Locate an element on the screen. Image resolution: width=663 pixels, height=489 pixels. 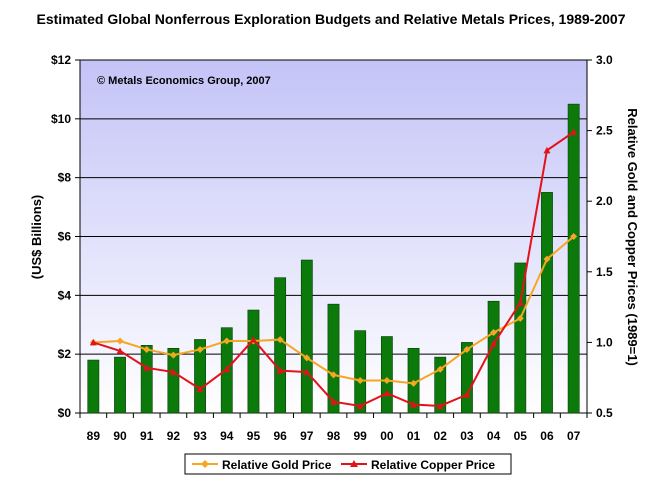
y-tick-label: $2 is located at coordinates (65, 354).